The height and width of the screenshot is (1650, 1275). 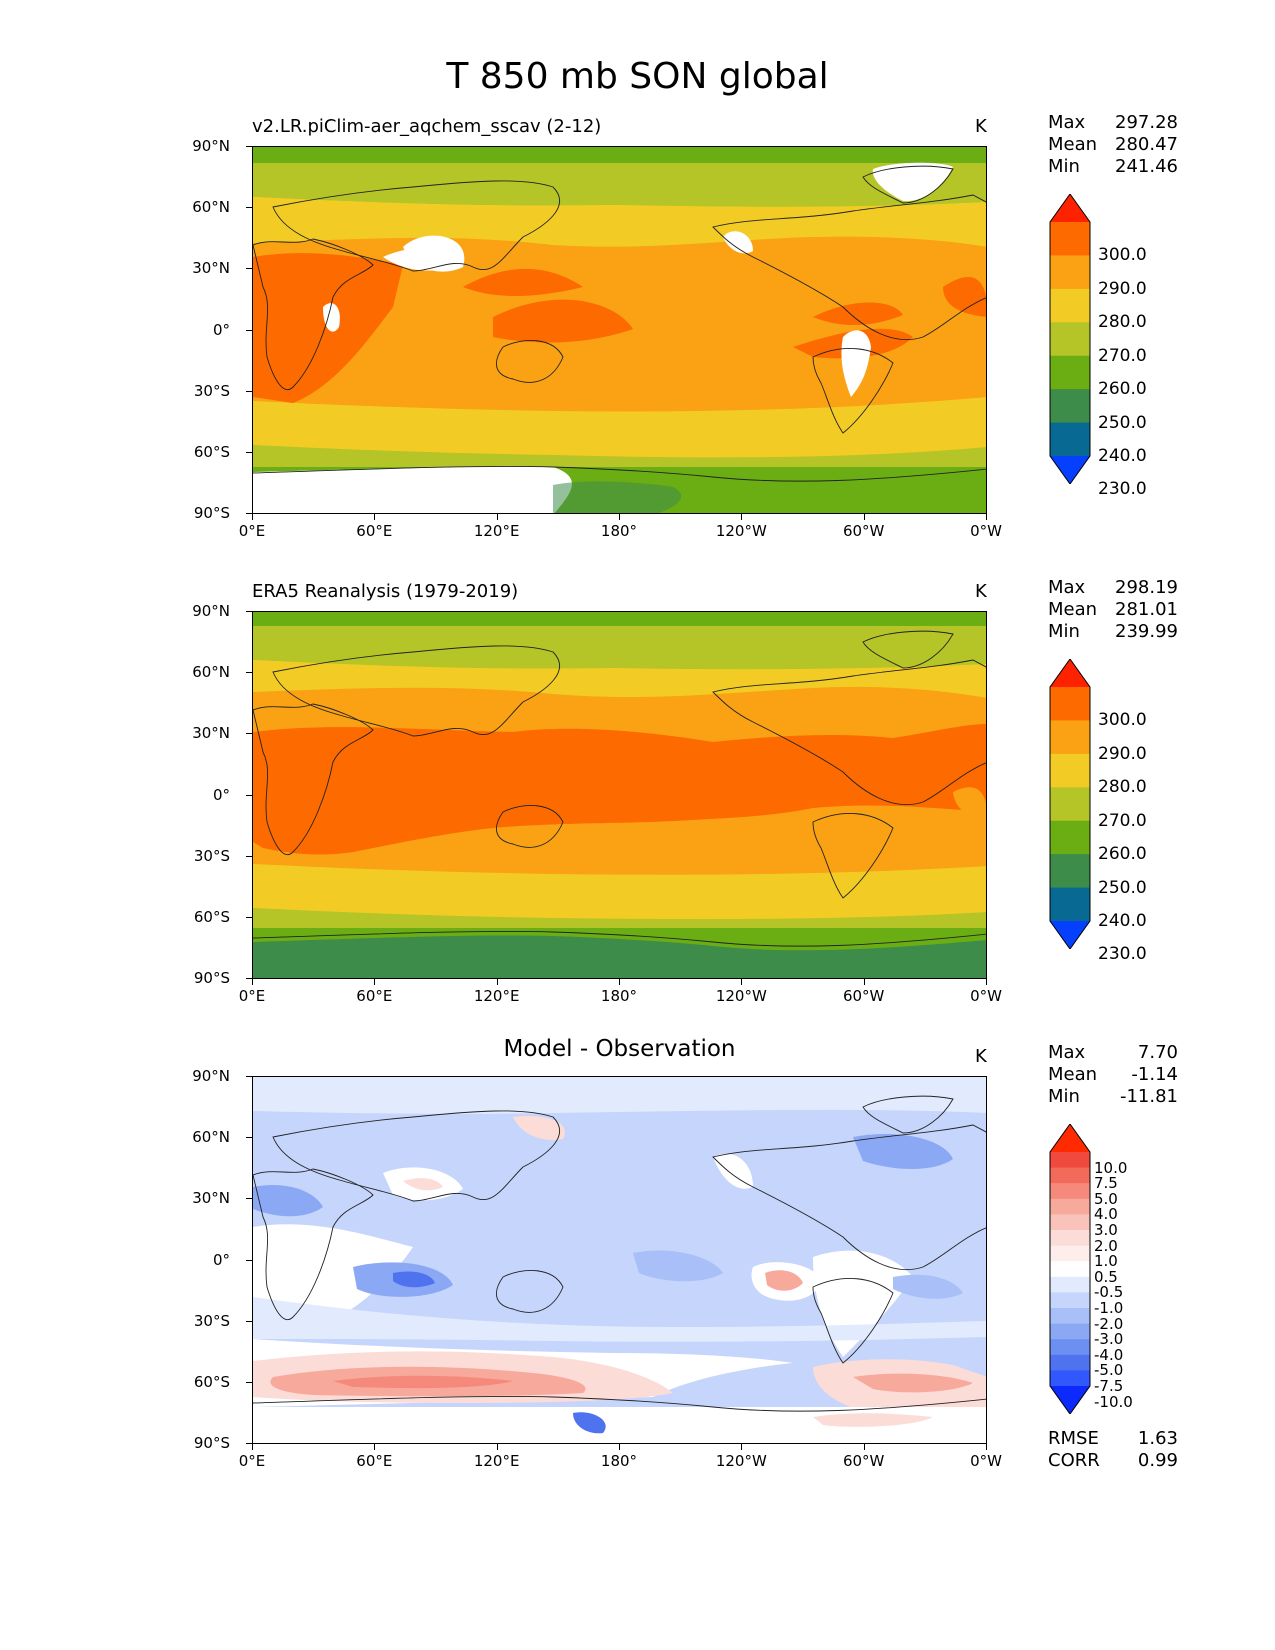 What do you see at coordinates (1157, 1052) in the screenshot?
I see `stat-max-value: 7.70` at bounding box center [1157, 1052].